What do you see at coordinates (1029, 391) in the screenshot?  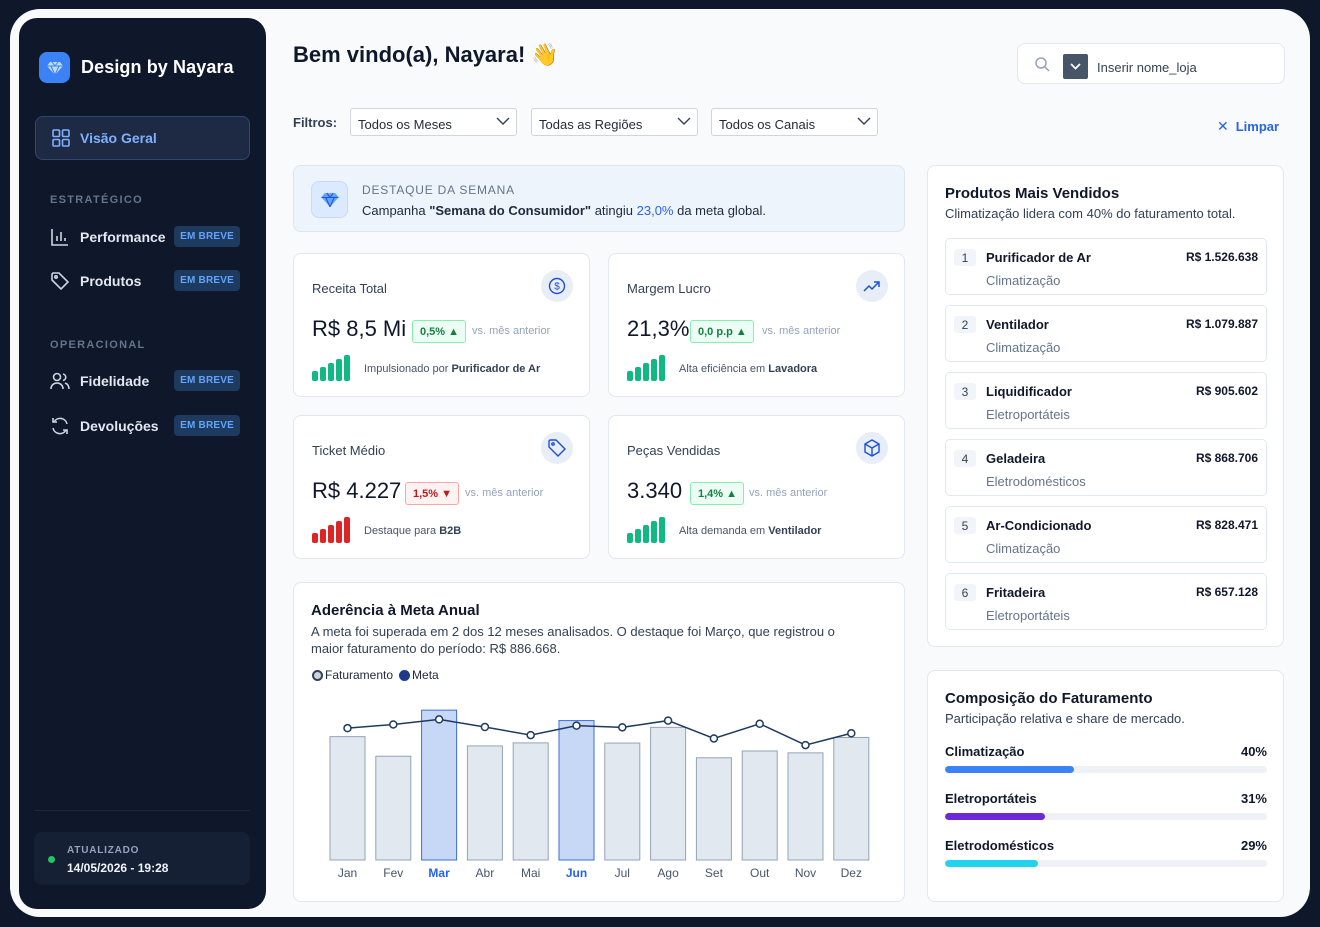 I see `product-name: Liquidificador` at bounding box center [1029, 391].